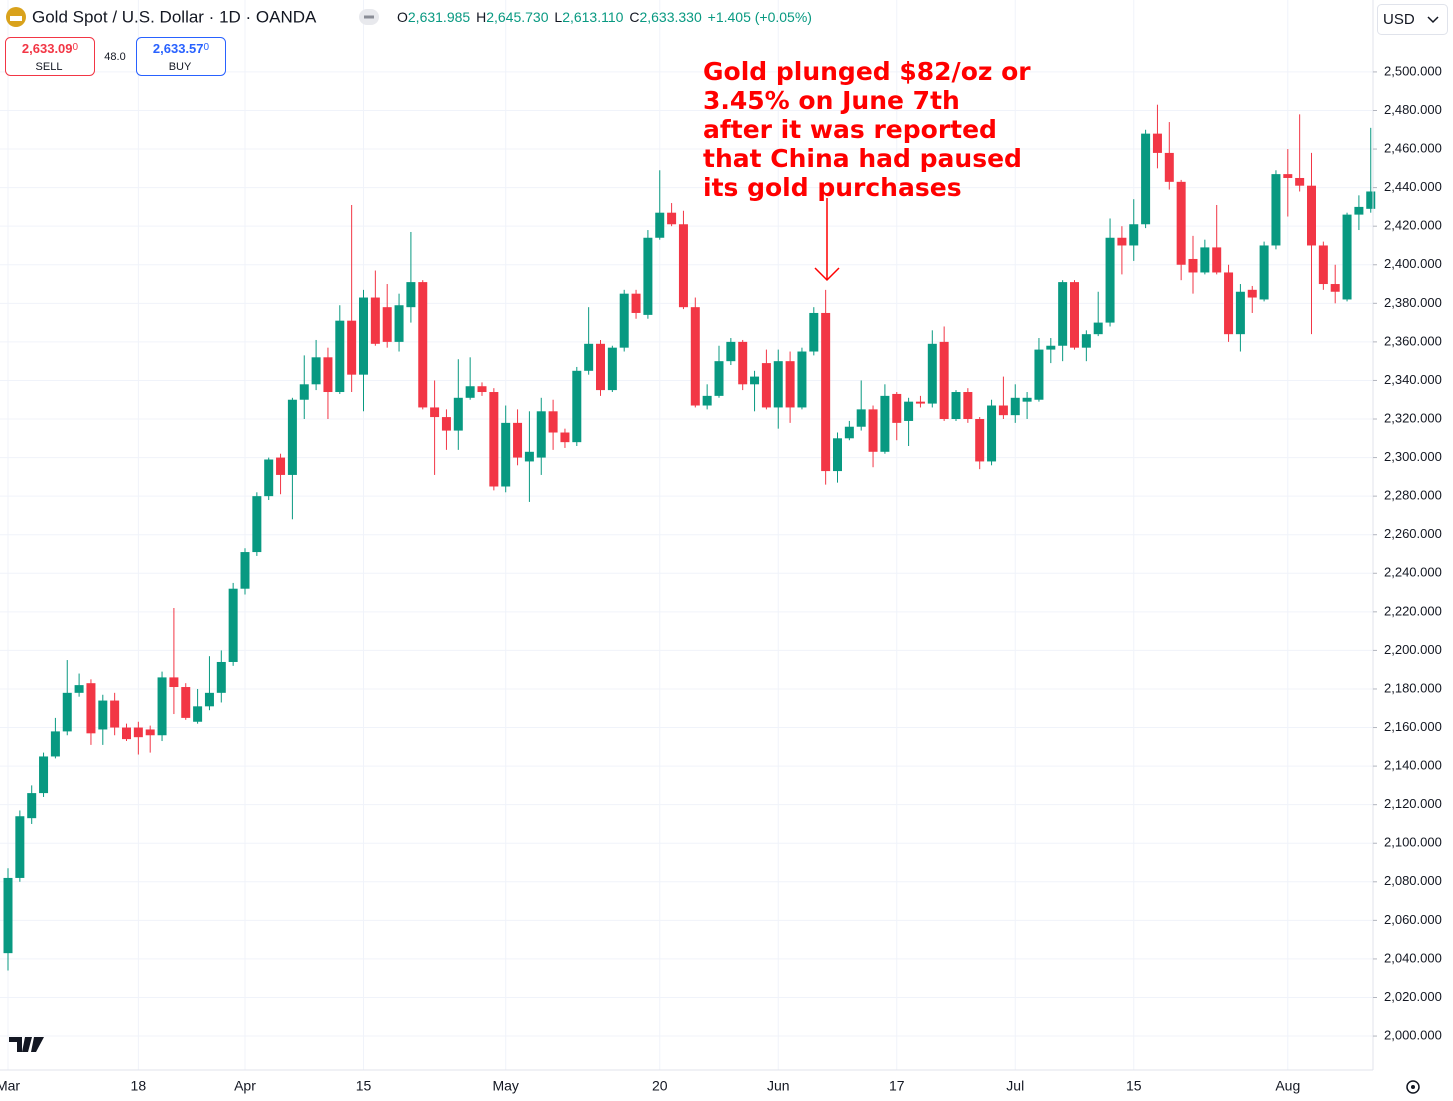 The height and width of the screenshot is (1101, 1453). Describe the element at coordinates (760, 17) in the screenshot. I see `ohlc-change: +1.405 (+0.05%)` at that location.